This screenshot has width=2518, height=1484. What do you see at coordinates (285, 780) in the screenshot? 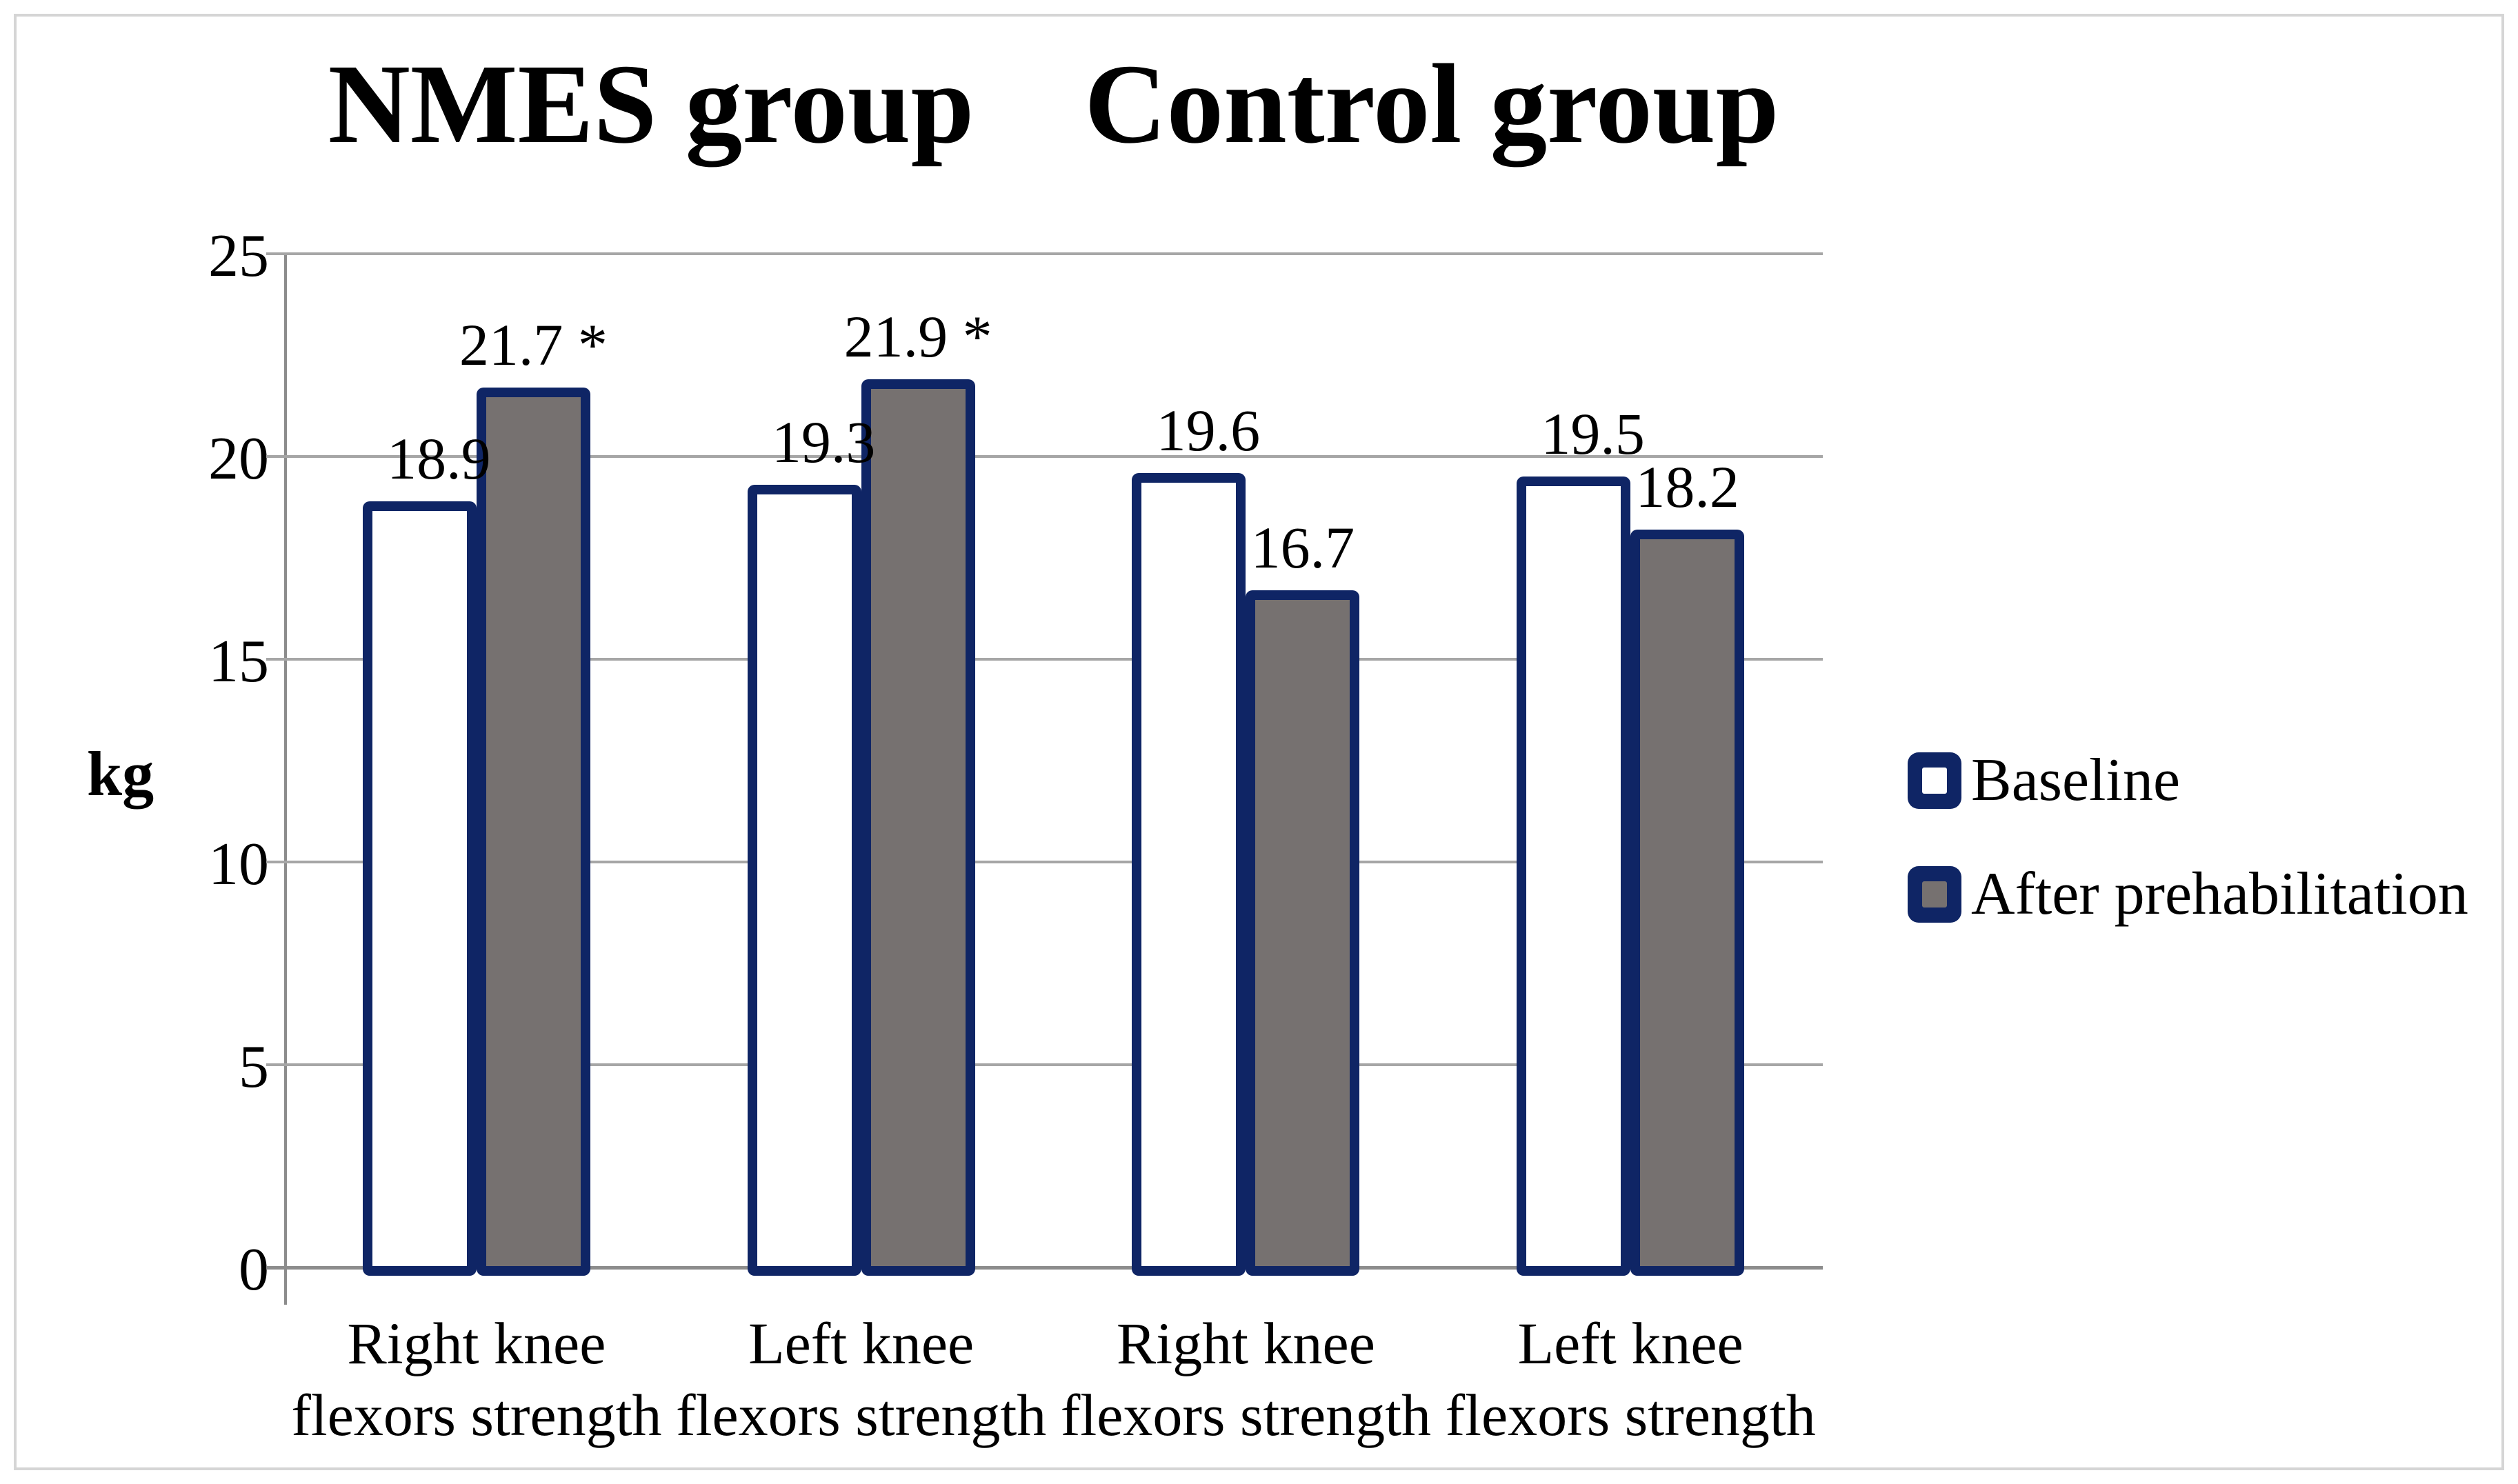
I see `y-axis-line` at bounding box center [285, 780].